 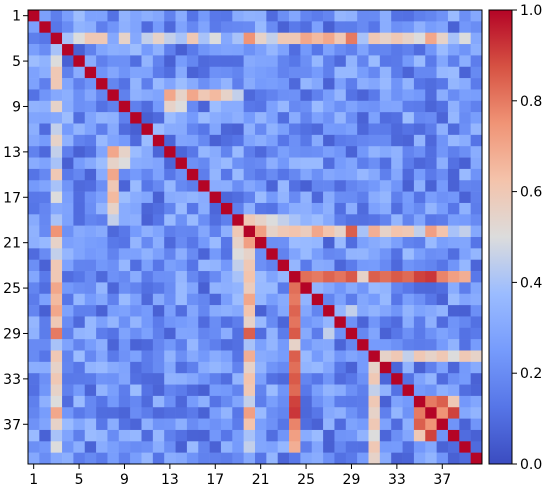 I want to click on y-tick-label: 5, so click(x=16, y=62).